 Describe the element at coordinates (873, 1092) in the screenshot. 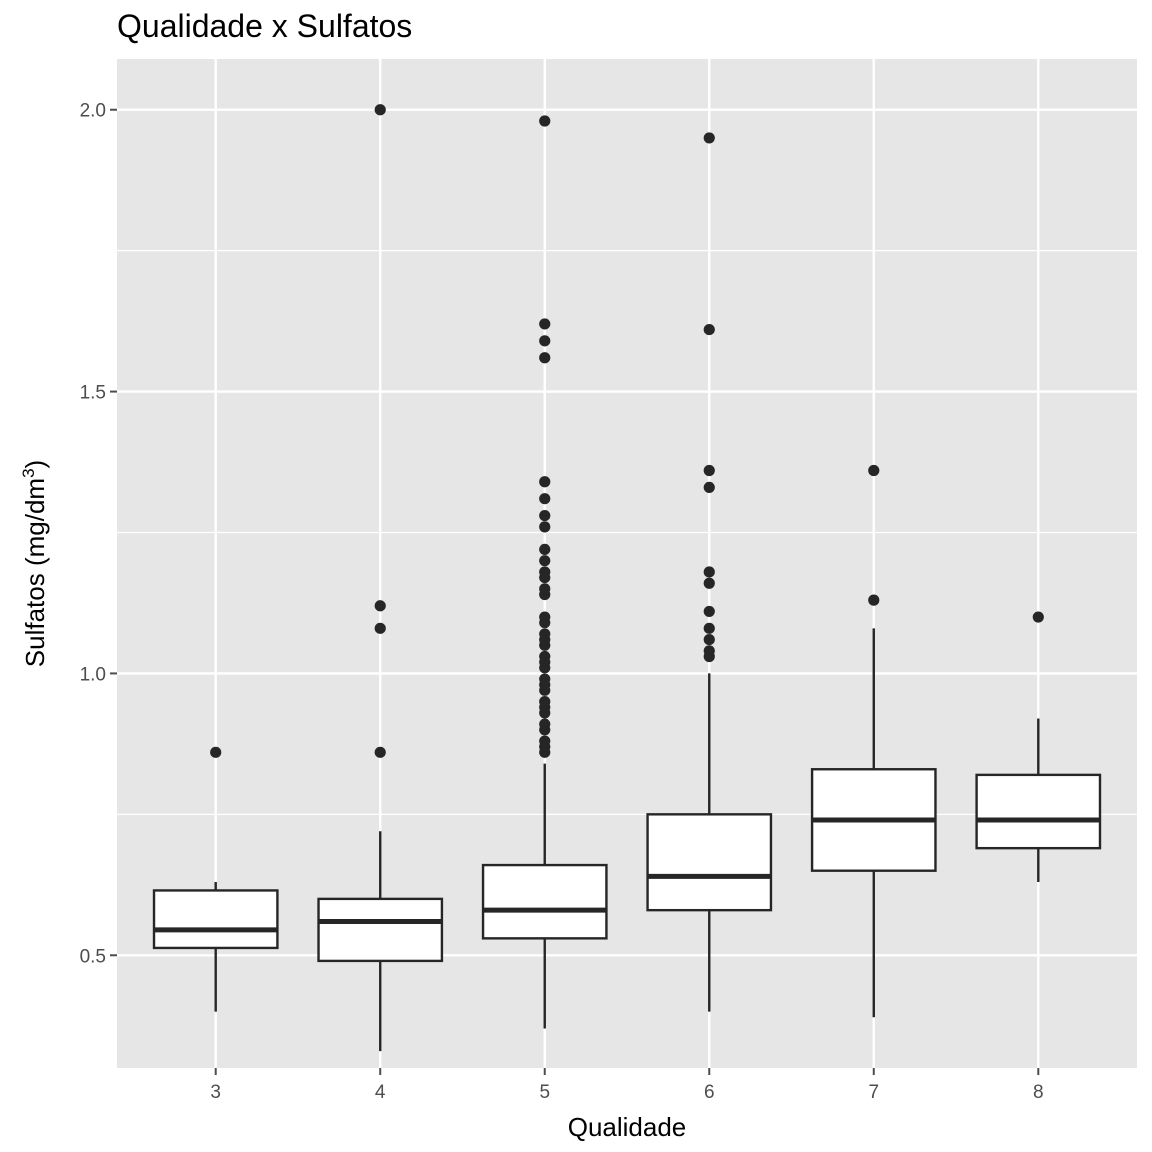

I see `x-tick-label: 7` at that location.